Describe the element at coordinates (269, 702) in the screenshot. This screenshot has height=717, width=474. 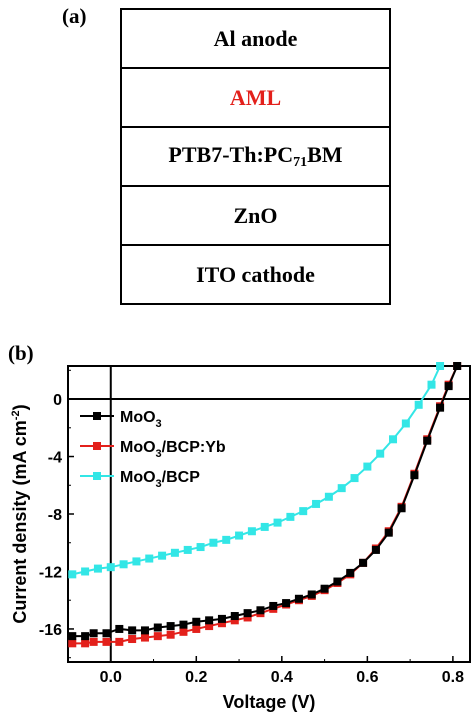
I see `x-axis-title: Voltage (V)` at that location.